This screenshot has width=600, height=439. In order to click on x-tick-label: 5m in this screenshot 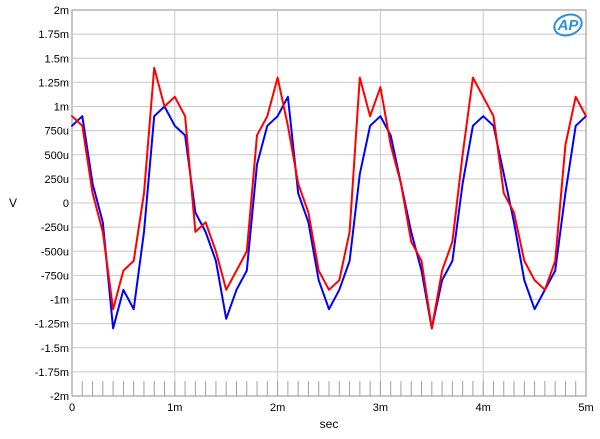, I will do `click(585, 408)`.